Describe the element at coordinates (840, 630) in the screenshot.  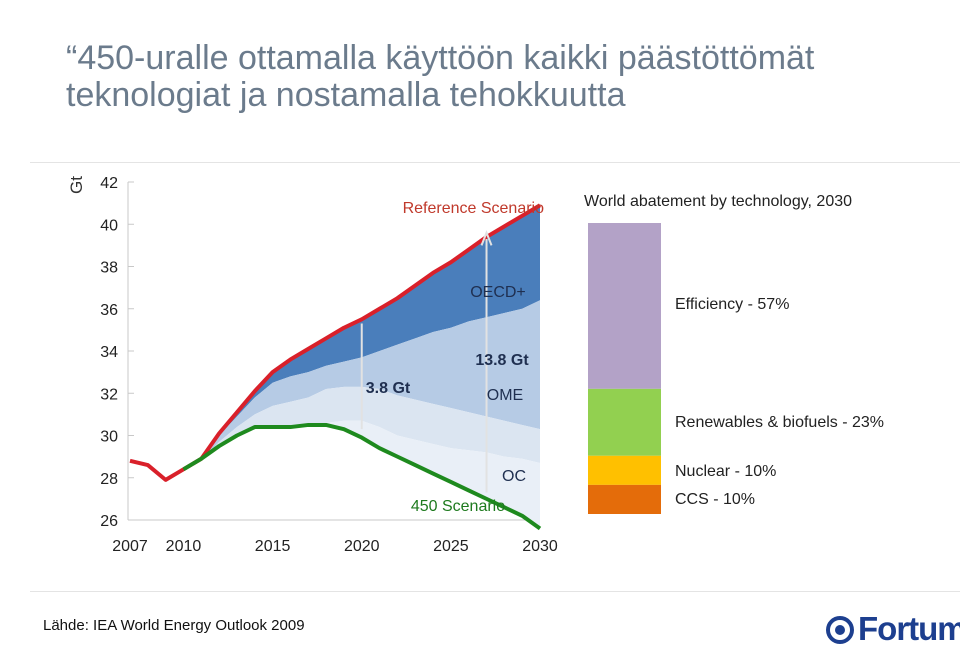
I see `fortum-logo-icon` at that location.